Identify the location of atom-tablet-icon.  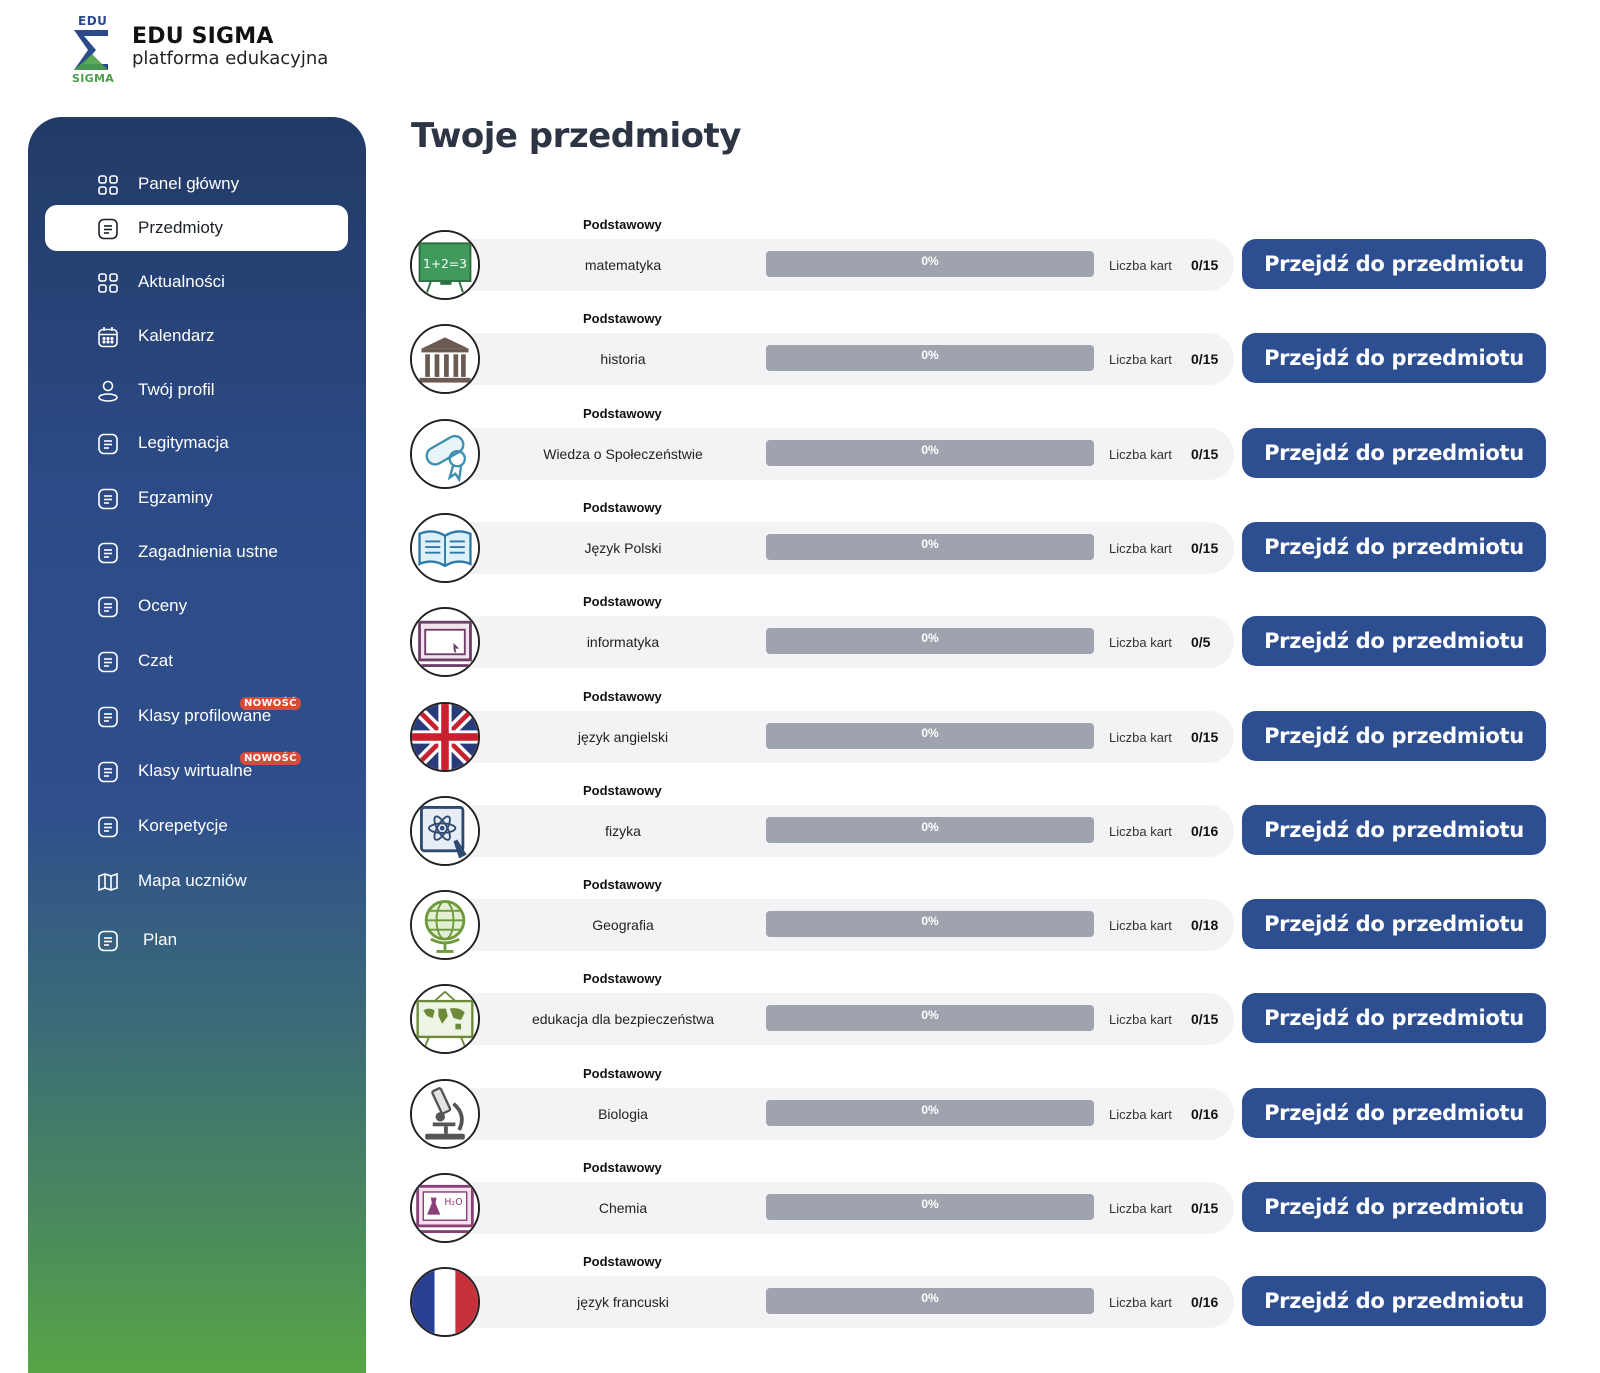
(445, 831).